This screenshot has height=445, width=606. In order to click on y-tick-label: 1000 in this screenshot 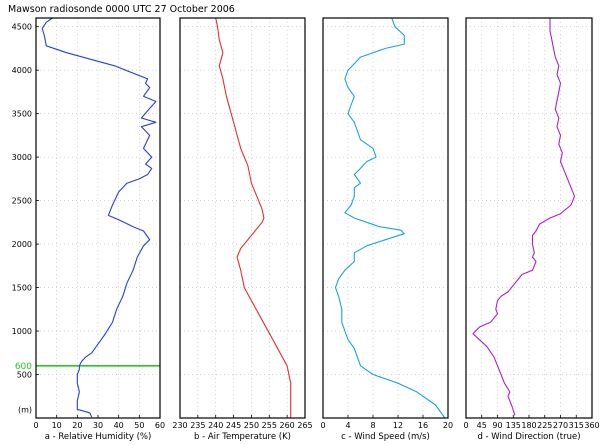, I will do `click(22, 331)`.